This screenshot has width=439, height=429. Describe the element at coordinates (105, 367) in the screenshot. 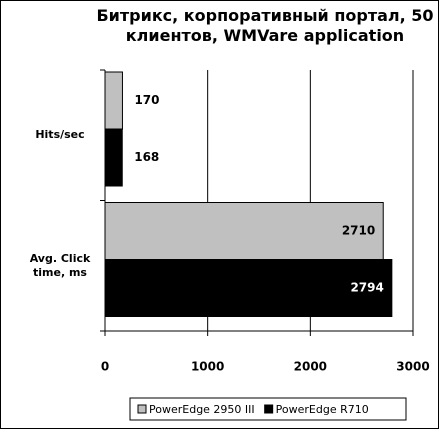

I see `x-tick-label: 0` at that location.